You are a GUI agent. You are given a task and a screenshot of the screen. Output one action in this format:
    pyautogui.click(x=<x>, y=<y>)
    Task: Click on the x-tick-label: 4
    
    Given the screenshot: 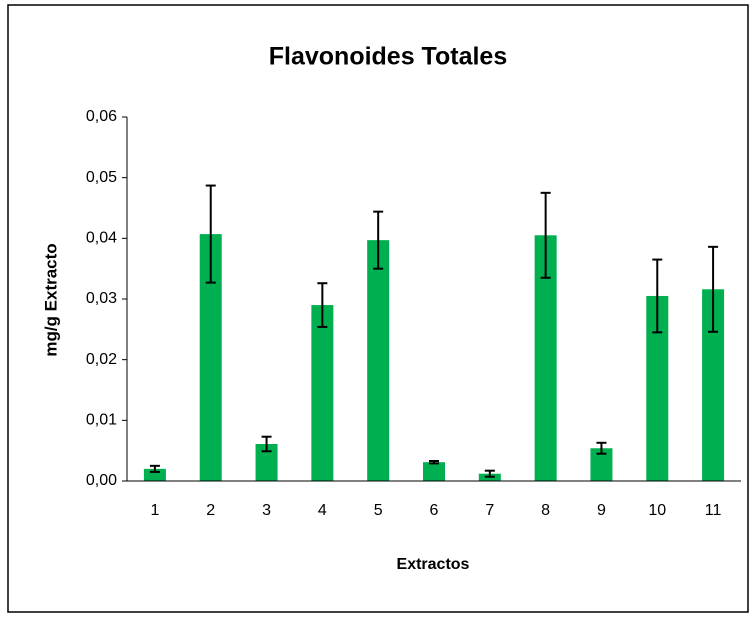 What is the action you would take?
    pyautogui.click(x=322, y=510)
    